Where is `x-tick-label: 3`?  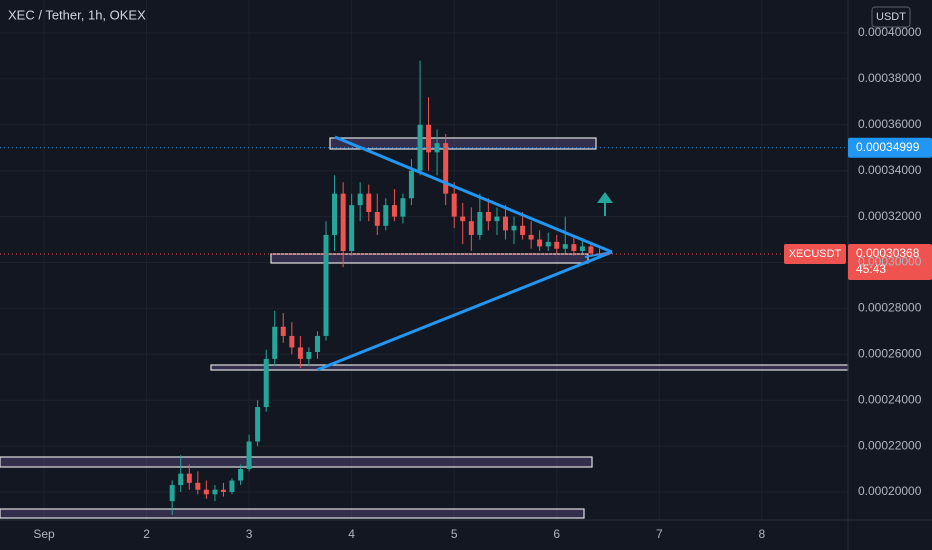
x-tick-label: 3 is located at coordinates (249, 534).